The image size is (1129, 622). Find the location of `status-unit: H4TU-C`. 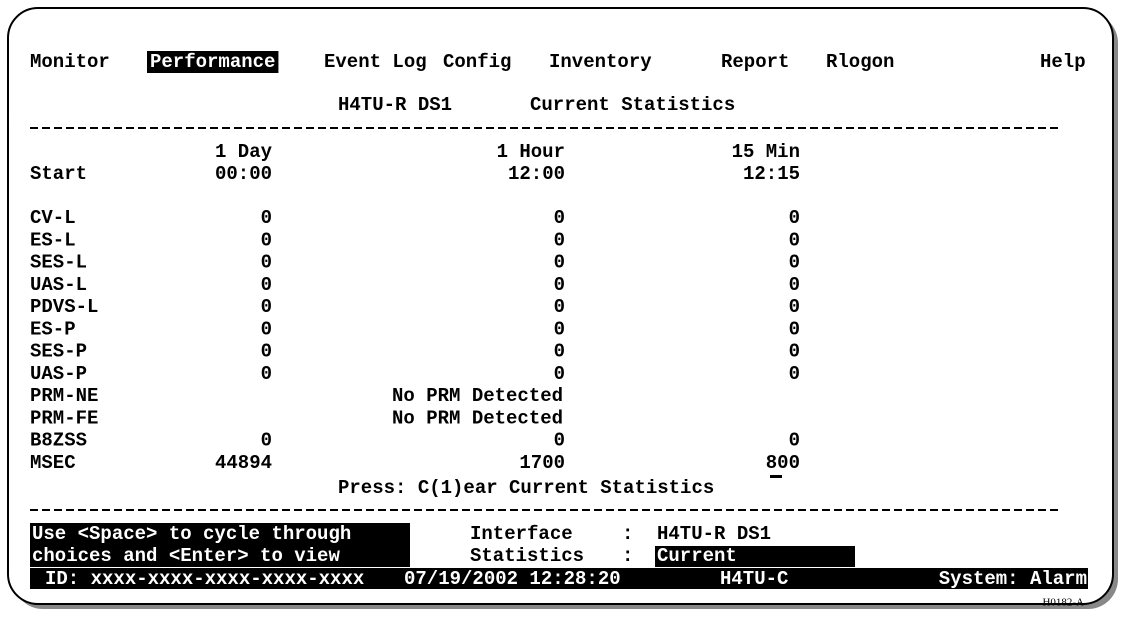

status-unit: H4TU-C is located at coordinates (754, 579).